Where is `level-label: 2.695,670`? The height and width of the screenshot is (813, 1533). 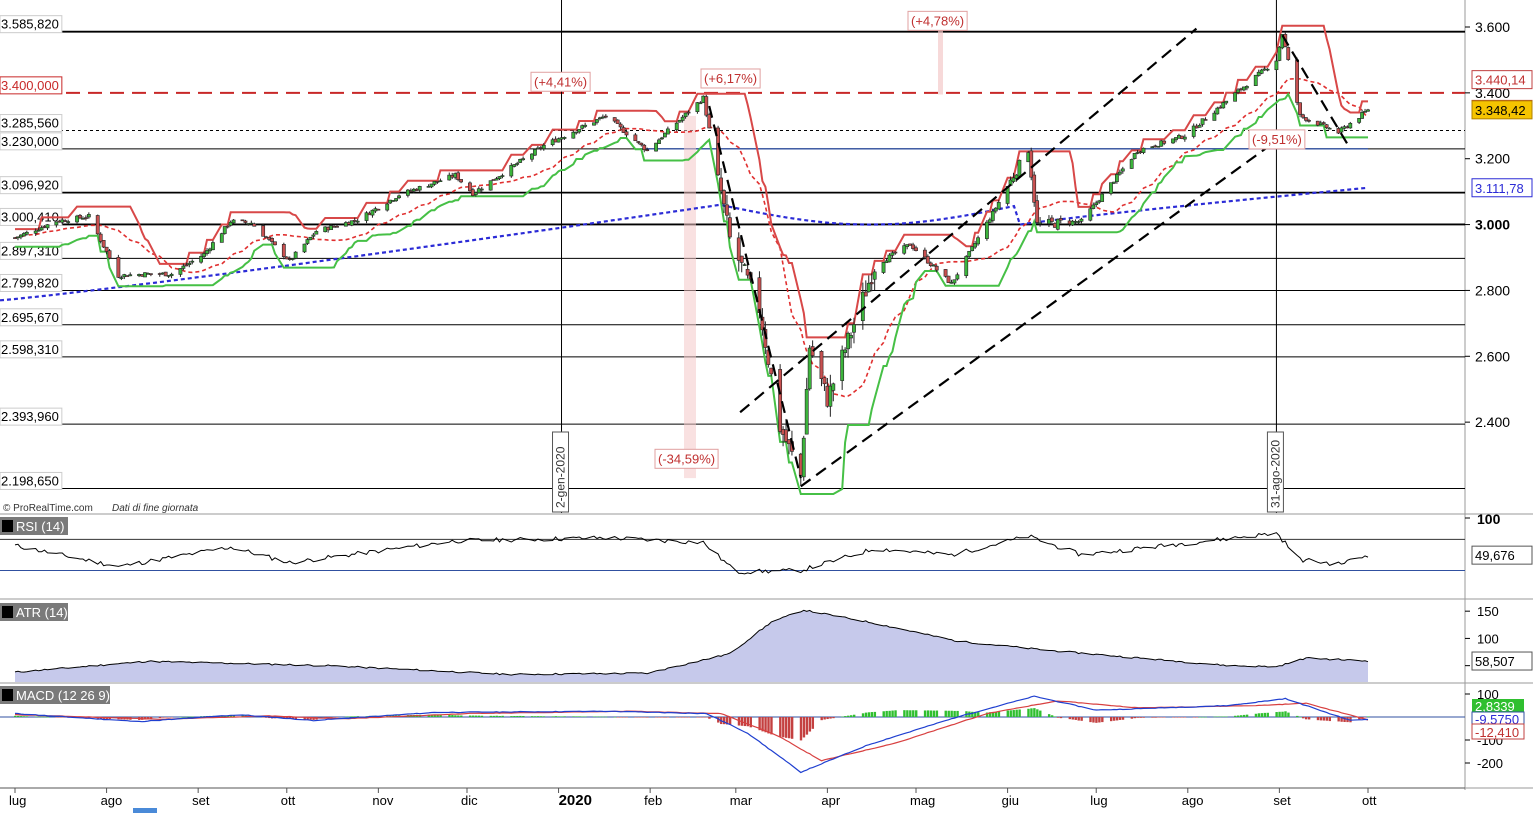
level-label: 2.695,670 is located at coordinates (30, 317).